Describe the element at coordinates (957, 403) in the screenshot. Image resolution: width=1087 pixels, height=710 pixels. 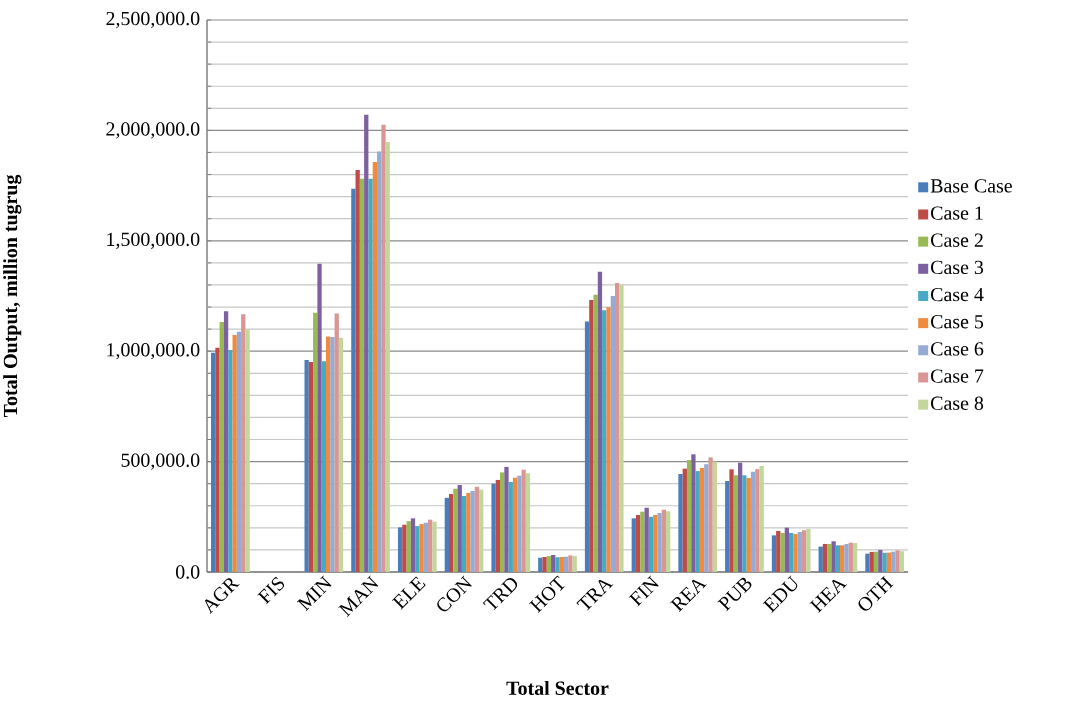
I see `legend-label: Case 8` at that location.